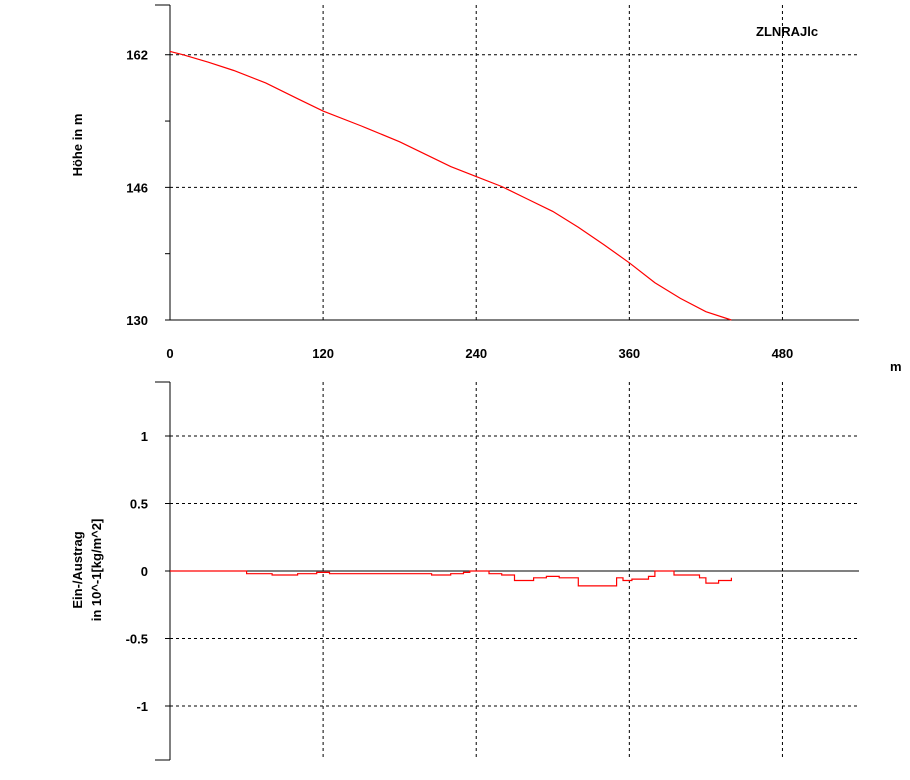 The image size is (910, 780). I want to click on flux-series, so click(451, 578).